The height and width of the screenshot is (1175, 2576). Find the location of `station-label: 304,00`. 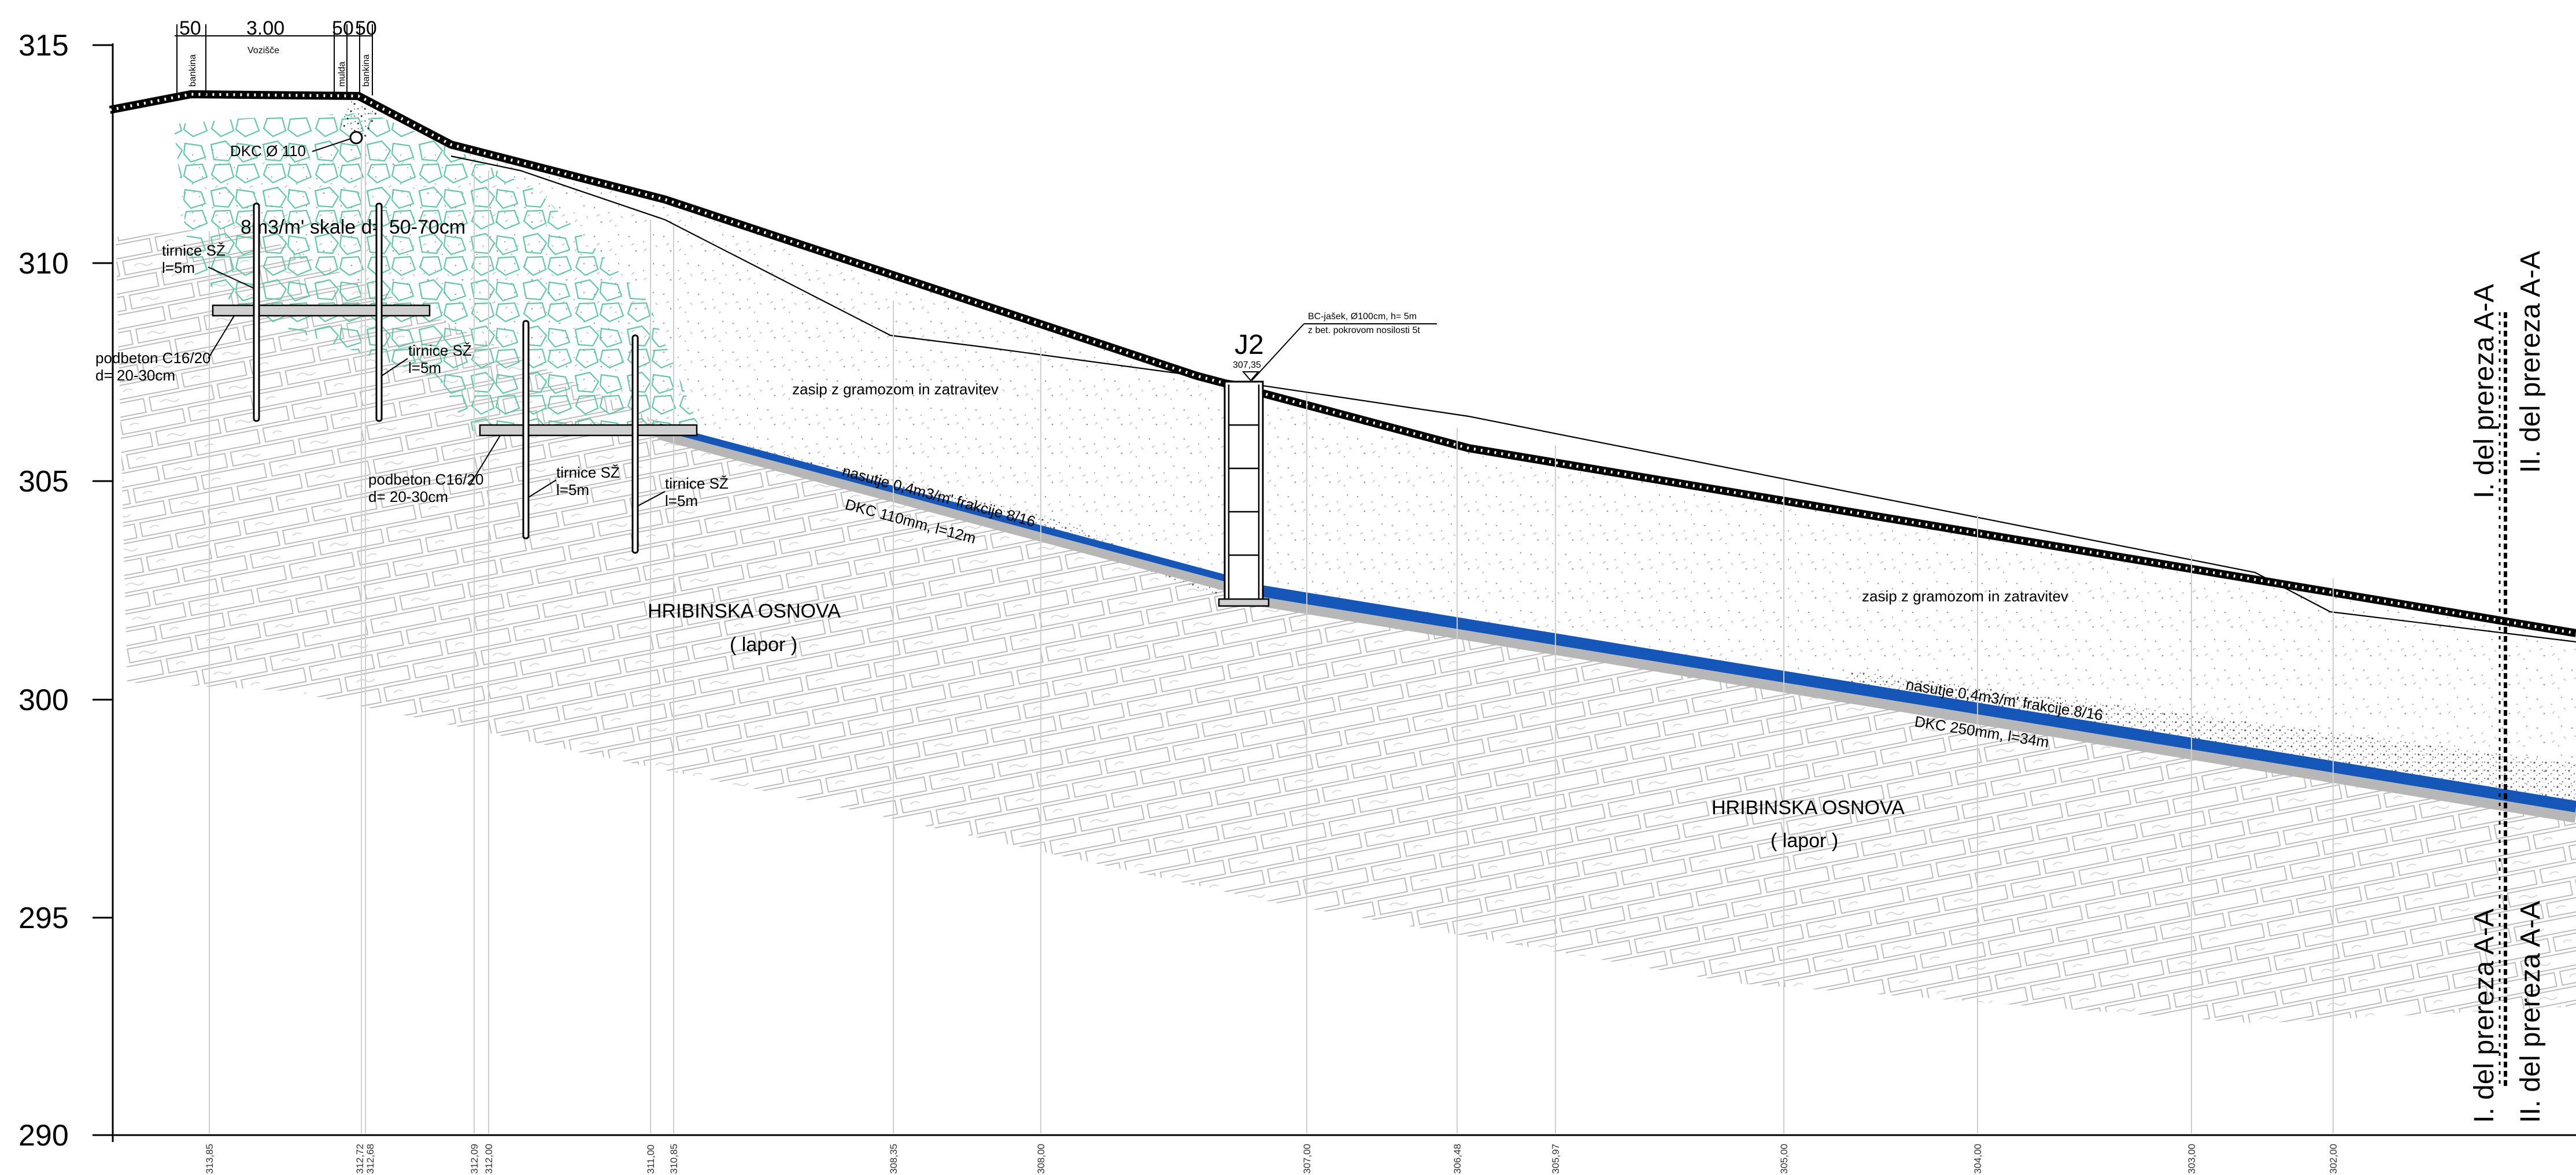

station-label: 304,00 is located at coordinates (1977, 1159).